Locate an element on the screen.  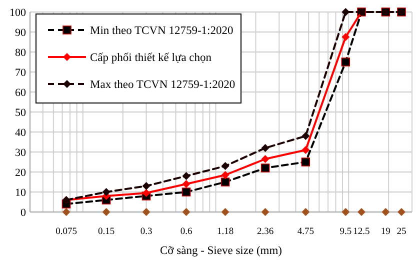
x-tick-label: 25 is located at coordinates (401, 232).